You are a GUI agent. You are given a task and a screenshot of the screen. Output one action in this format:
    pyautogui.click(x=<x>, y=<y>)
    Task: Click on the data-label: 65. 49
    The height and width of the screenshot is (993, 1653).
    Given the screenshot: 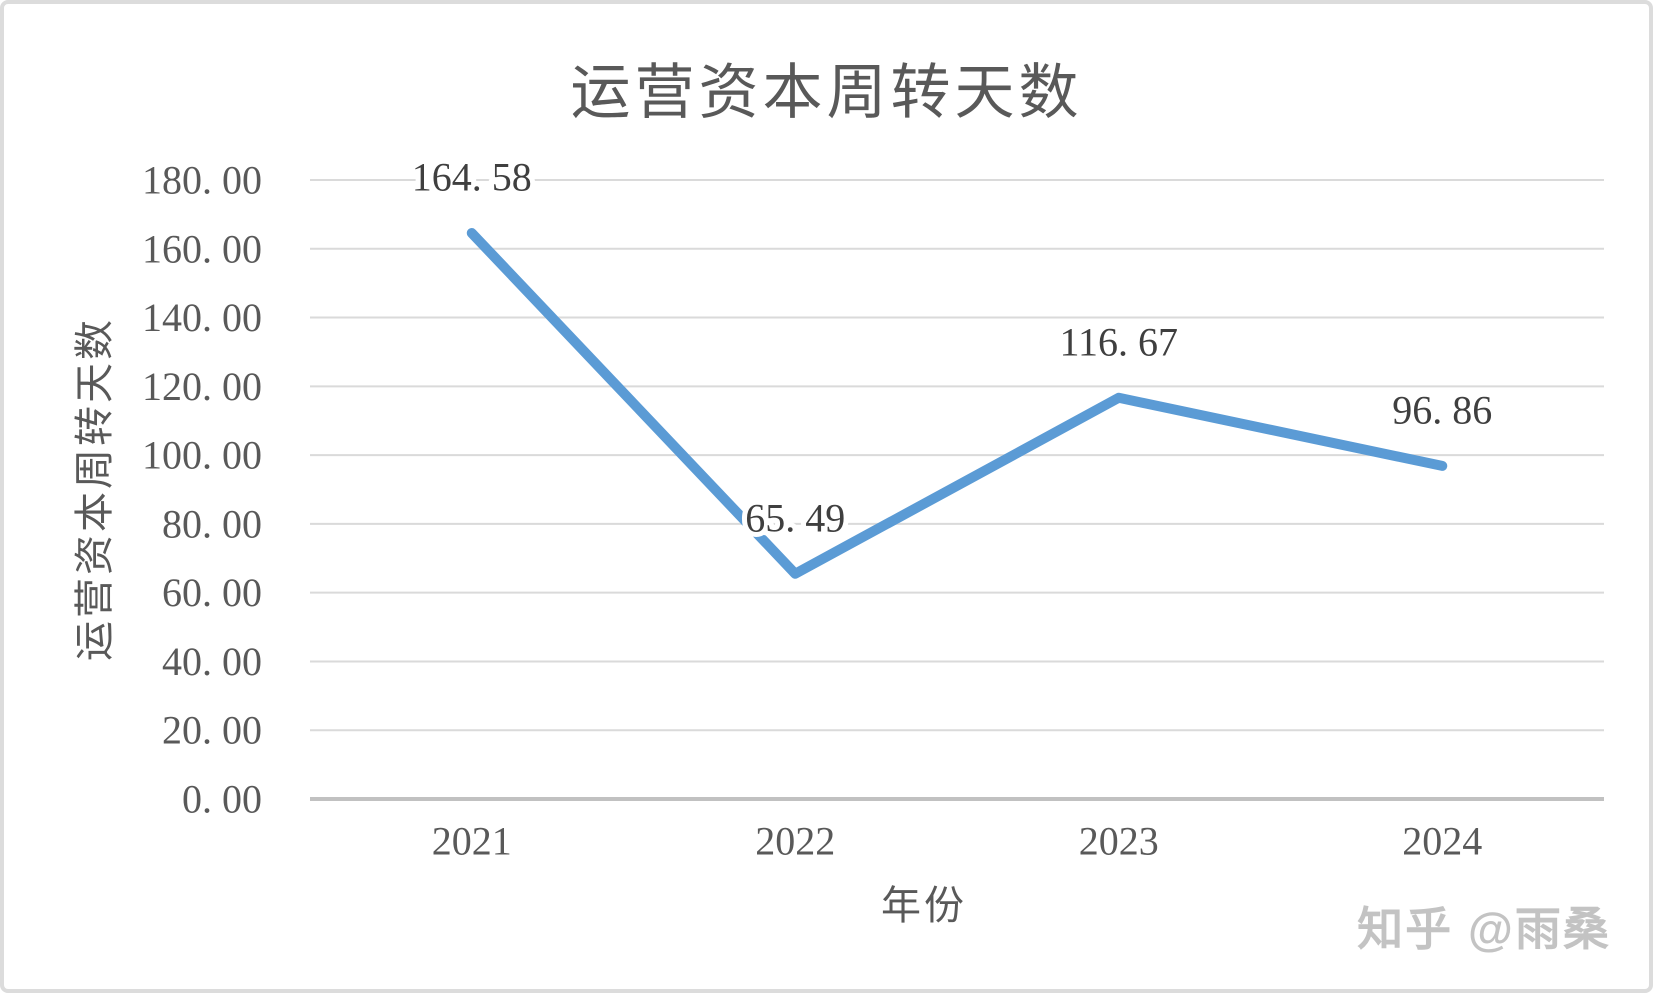 What is the action you would take?
    pyautogui.click(x=795, y=517)
    